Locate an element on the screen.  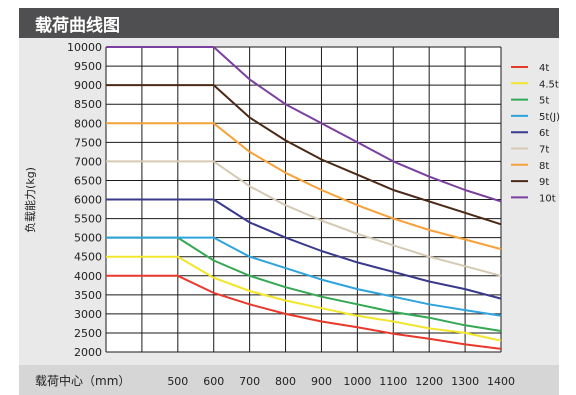
x-tick-label: 1000 is located at coordinates (357, 381).